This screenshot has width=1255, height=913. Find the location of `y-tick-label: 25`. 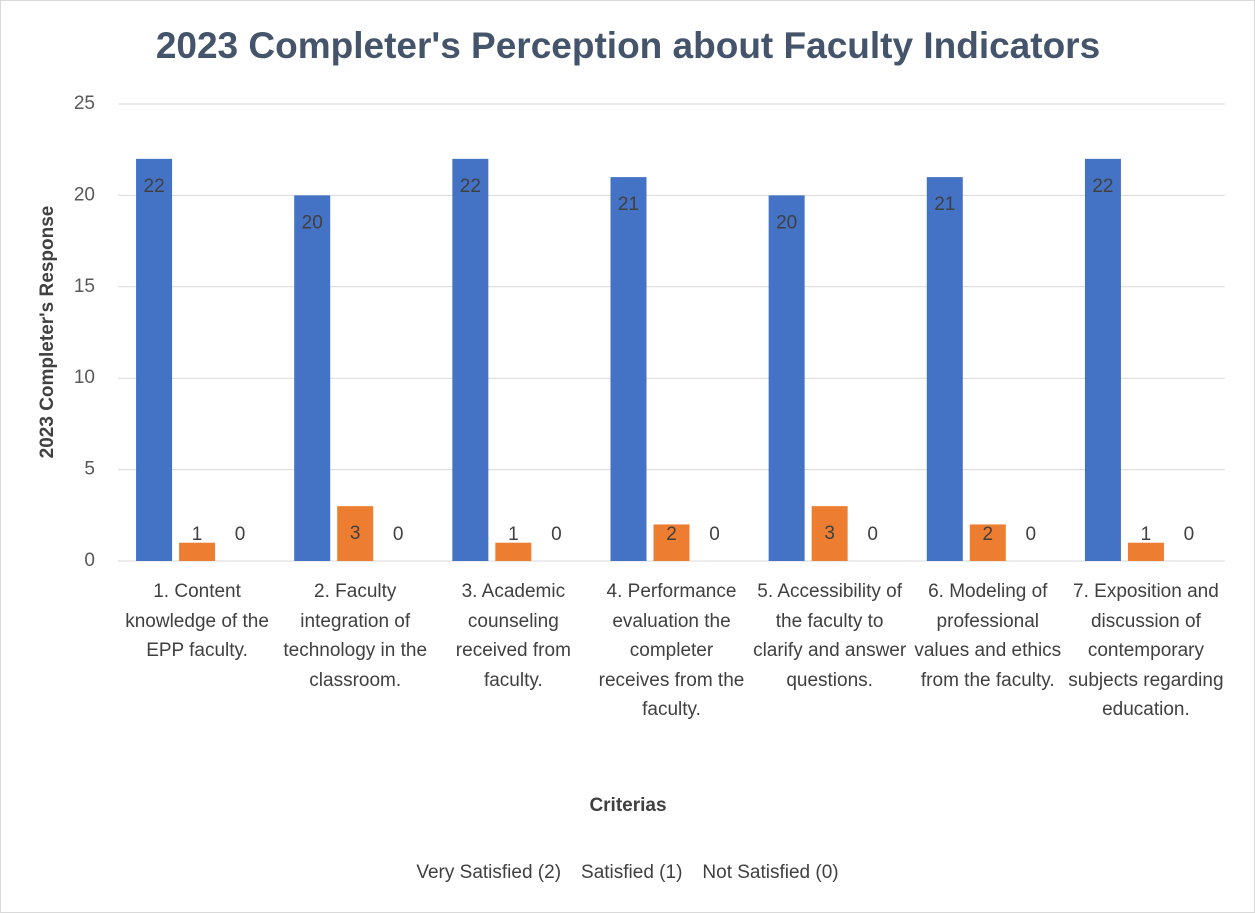

y-tick-label: 25 is located at coordinates (84, 103).